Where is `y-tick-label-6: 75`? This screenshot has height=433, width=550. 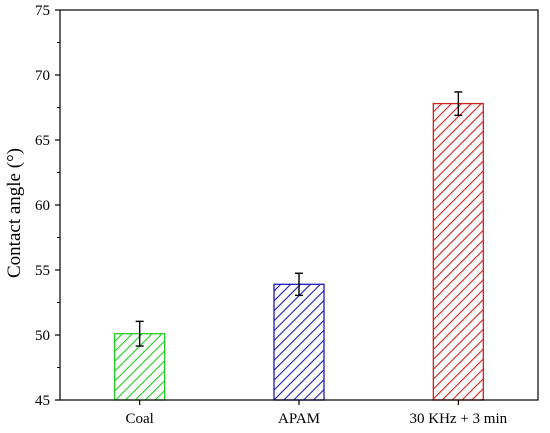 y-tick-label-6: 75 is located at coordinates (42, 11).